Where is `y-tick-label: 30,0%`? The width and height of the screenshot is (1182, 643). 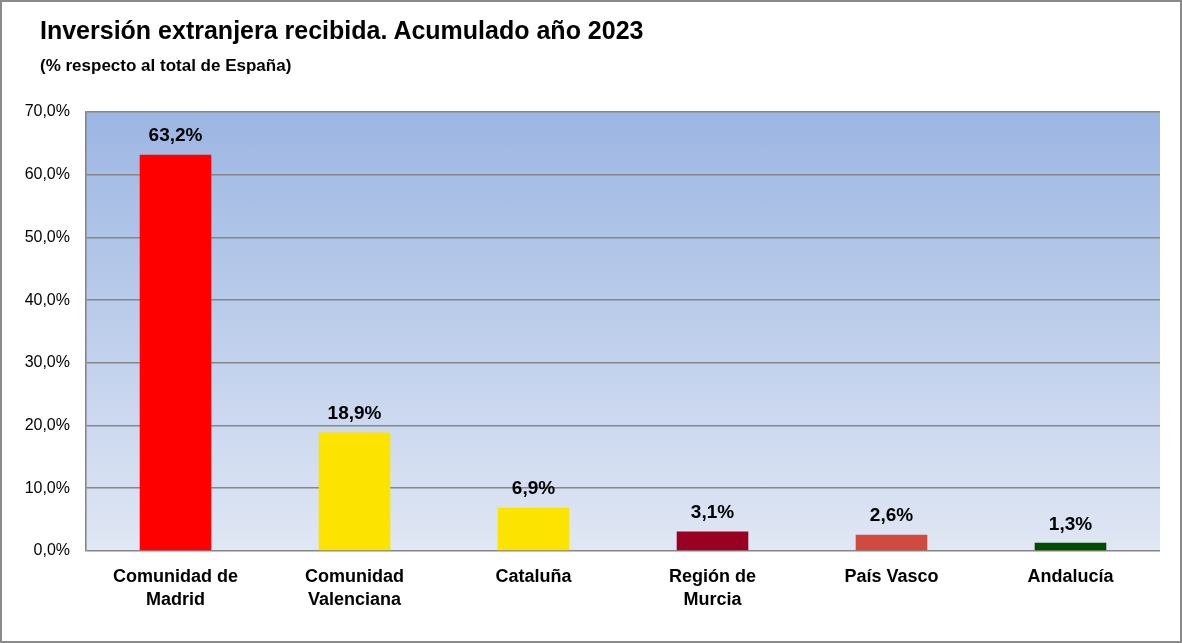 y-tick-label: 30,0% is located at coordinates (47, 362).